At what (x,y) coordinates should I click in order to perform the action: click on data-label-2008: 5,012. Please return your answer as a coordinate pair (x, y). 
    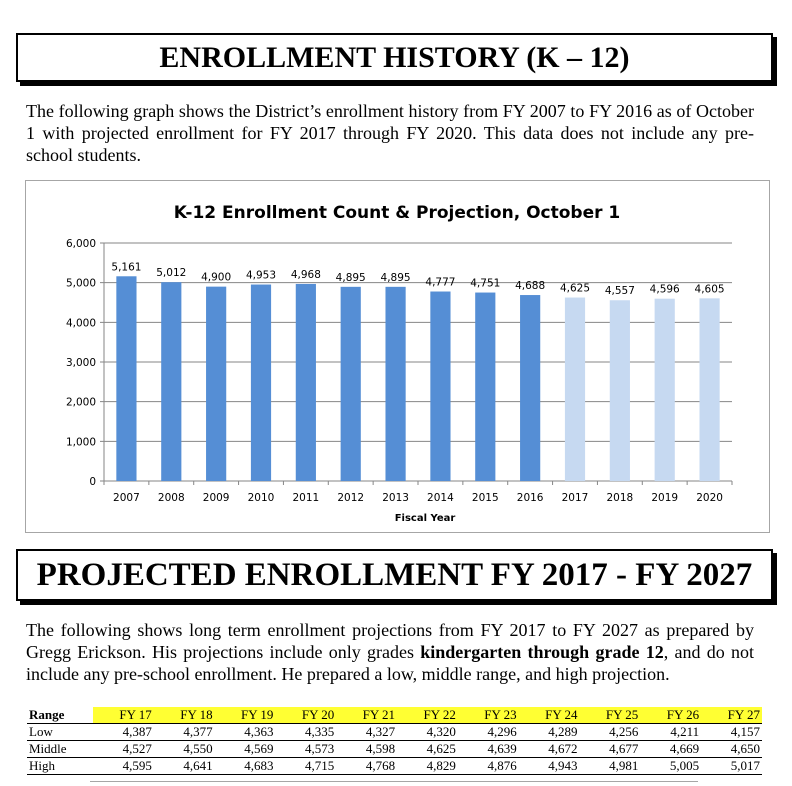
    Looking at the image, I should click on (171, 273).